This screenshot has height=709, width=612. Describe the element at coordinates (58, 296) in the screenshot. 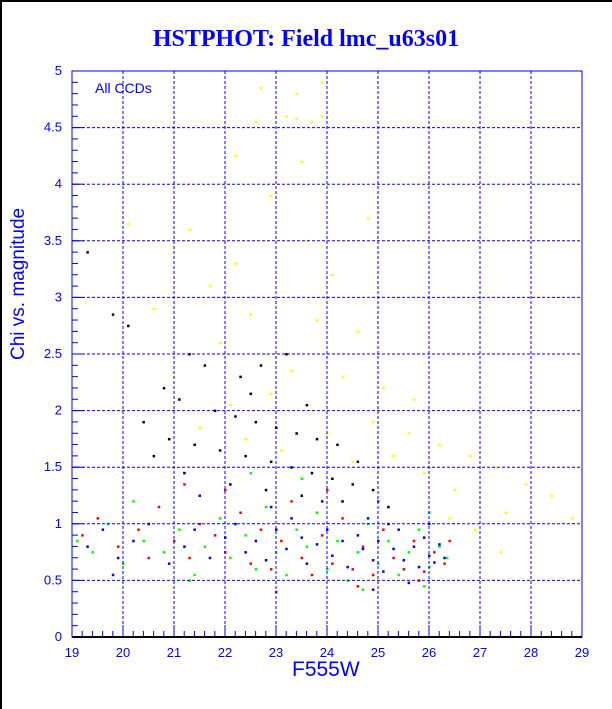

I see `y-tick-label: 3` at that location.